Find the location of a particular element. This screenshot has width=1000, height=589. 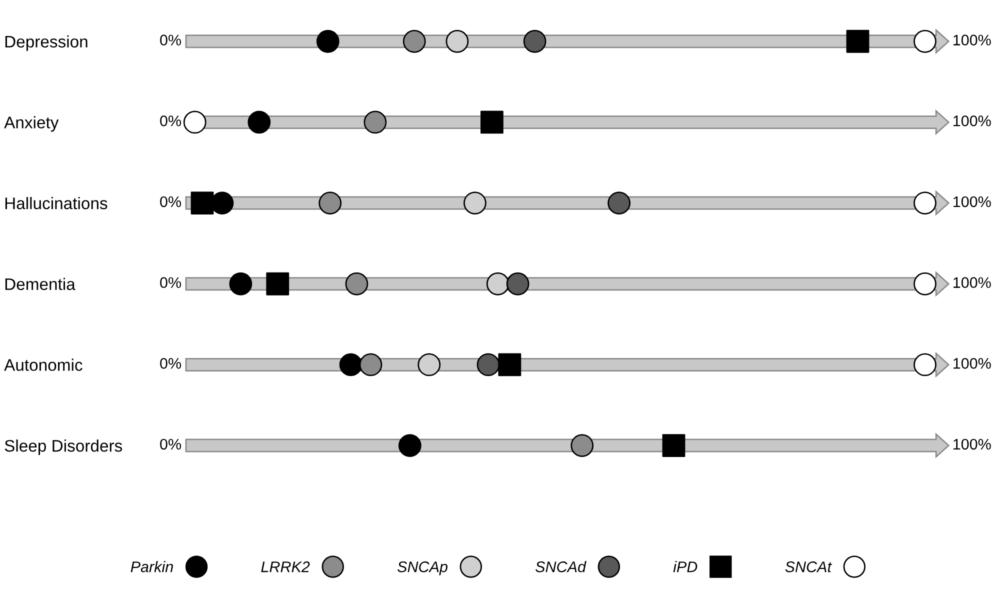

y-tick-label: Dementia is located at coordinates (40, 284).